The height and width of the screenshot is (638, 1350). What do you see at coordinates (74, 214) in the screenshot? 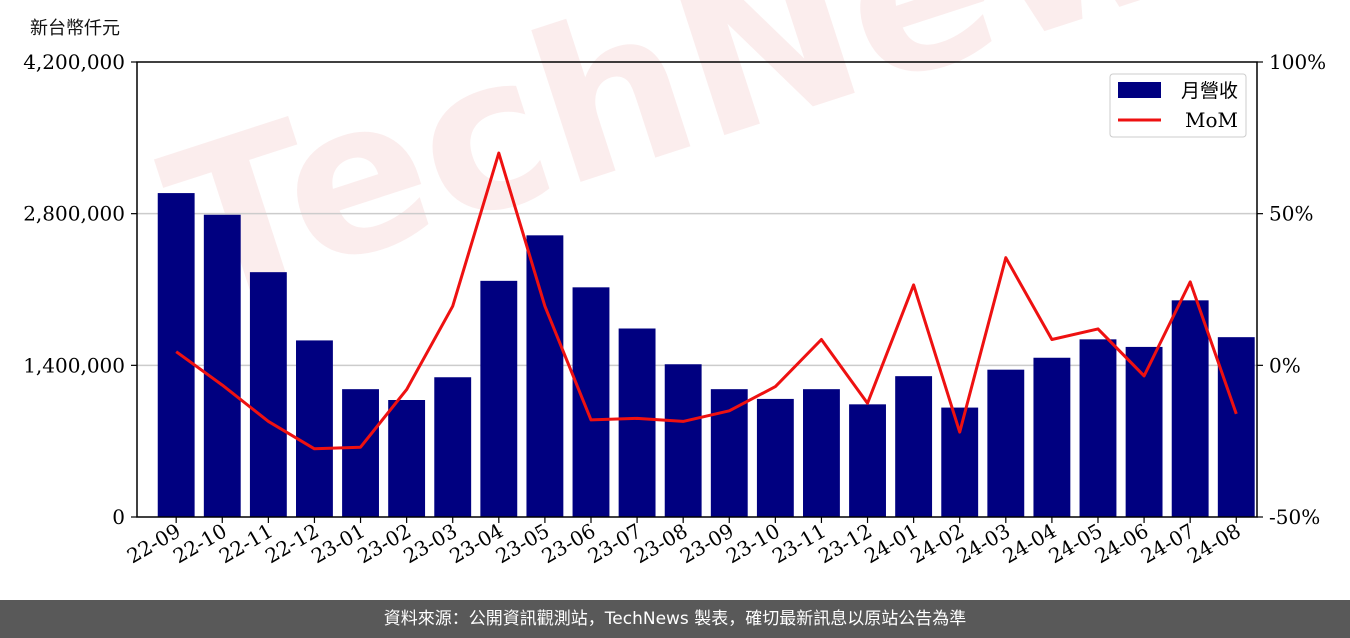
I see `y-tick-label-left: 2,800,000` at bounding box center [74, 214].